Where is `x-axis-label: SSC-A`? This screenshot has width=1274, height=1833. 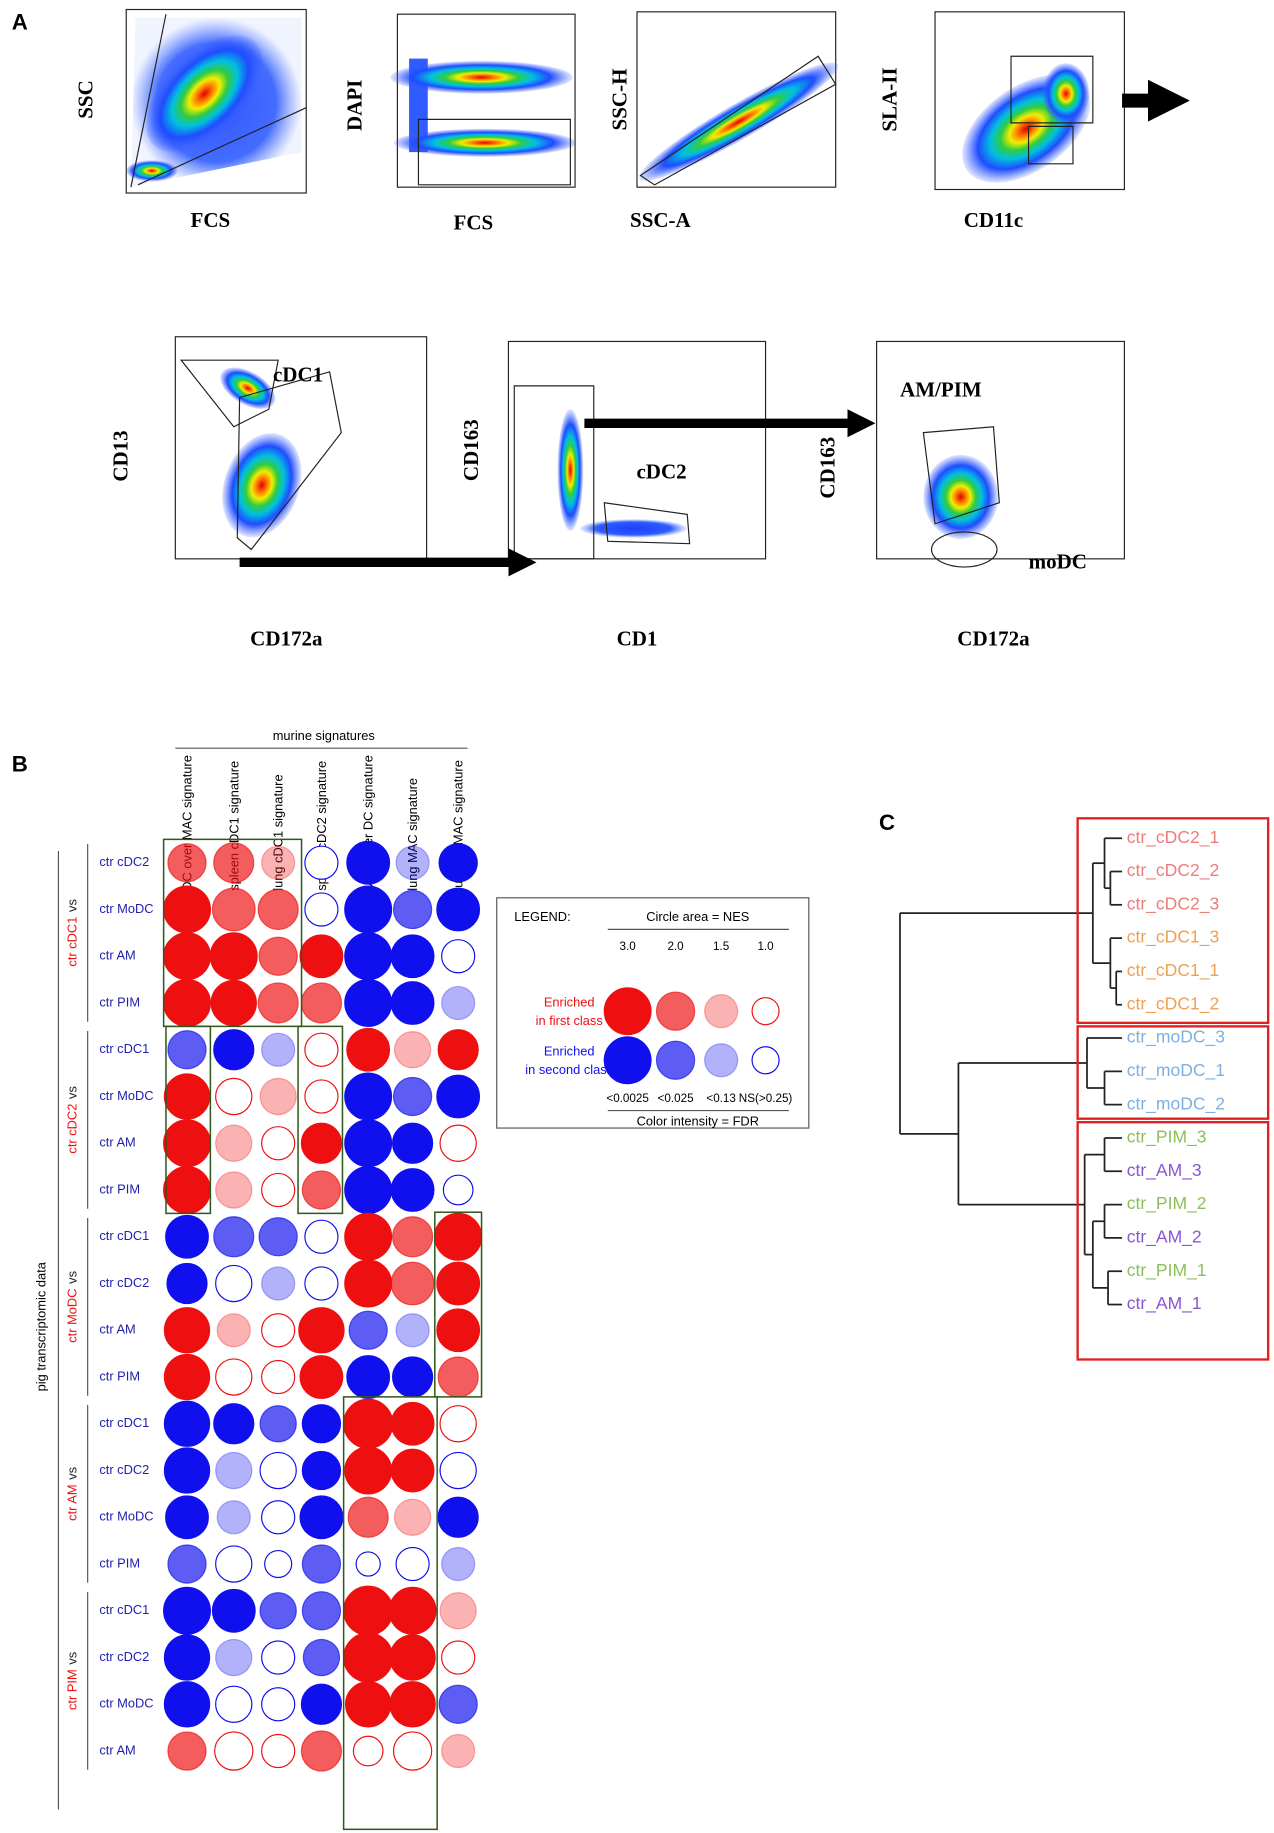 x-axis-label: SSC-A is located at coordinates (661, 220).